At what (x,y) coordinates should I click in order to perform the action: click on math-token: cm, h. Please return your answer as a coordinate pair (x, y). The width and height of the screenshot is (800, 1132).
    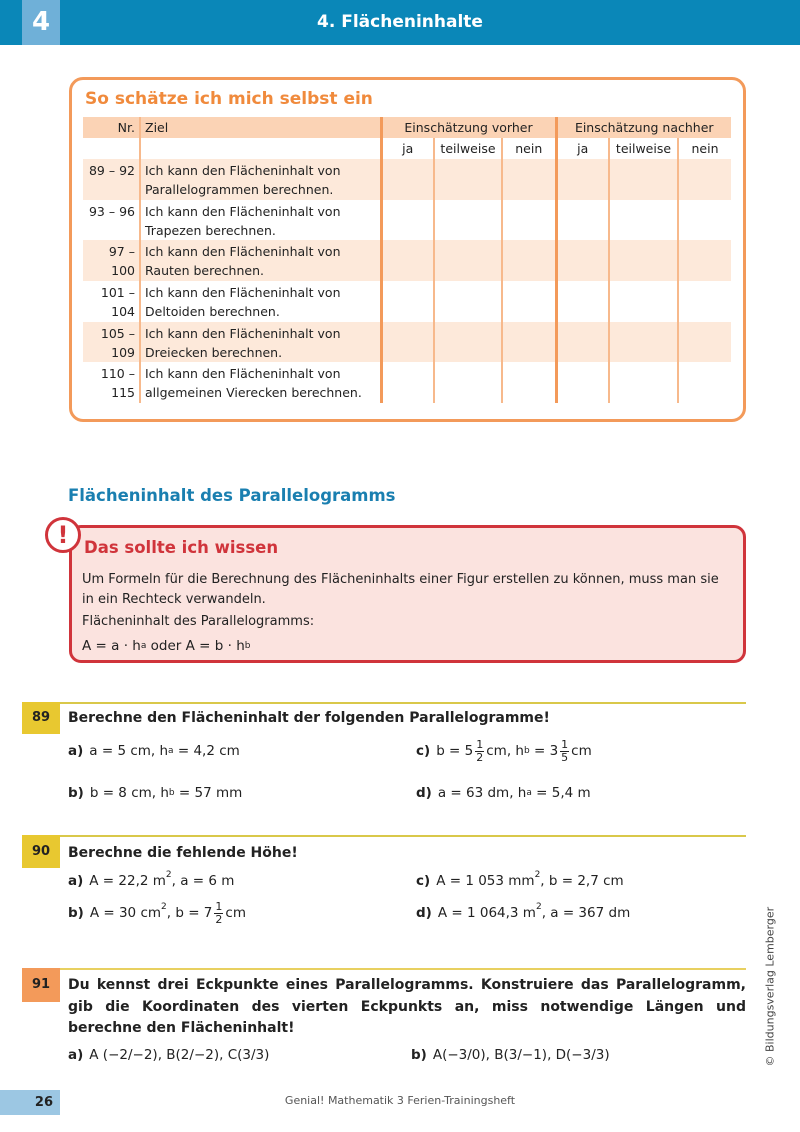
    Looking at the image, I should click on (505, 751).